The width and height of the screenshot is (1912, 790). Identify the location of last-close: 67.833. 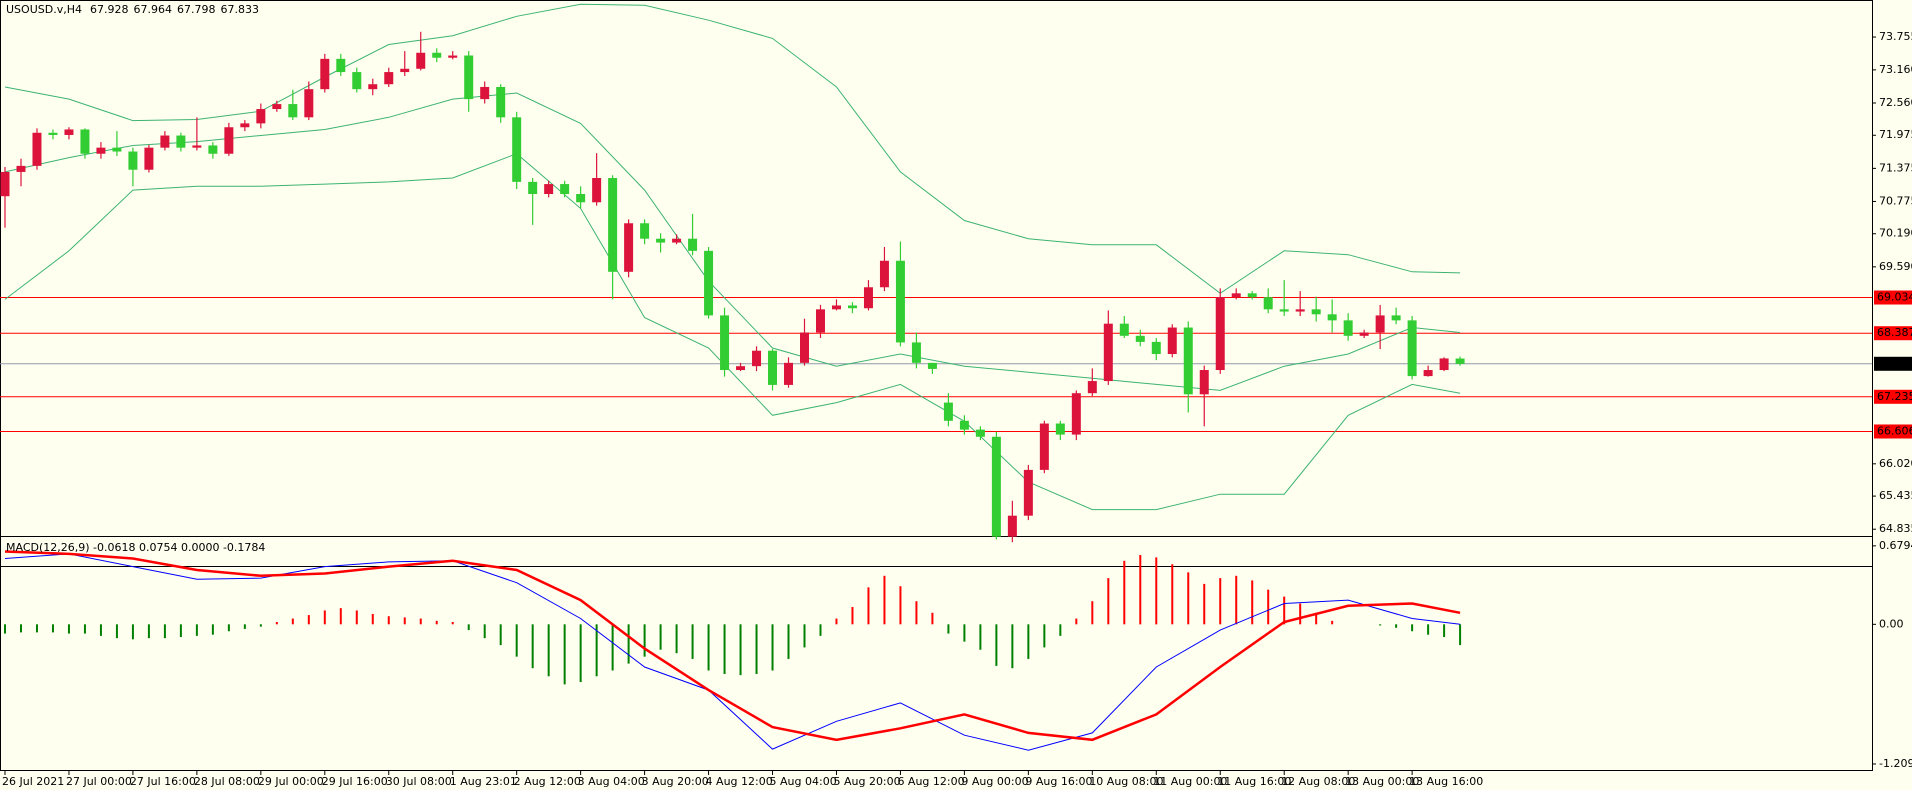
(239, 9).